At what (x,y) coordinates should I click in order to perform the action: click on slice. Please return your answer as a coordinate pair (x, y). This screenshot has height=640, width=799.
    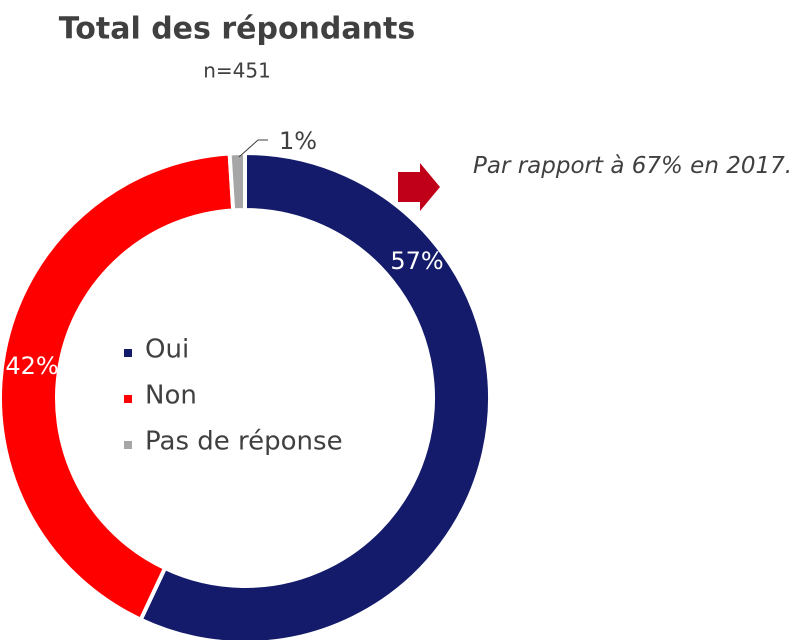
    Looking at the image, I should click on (237, 181).